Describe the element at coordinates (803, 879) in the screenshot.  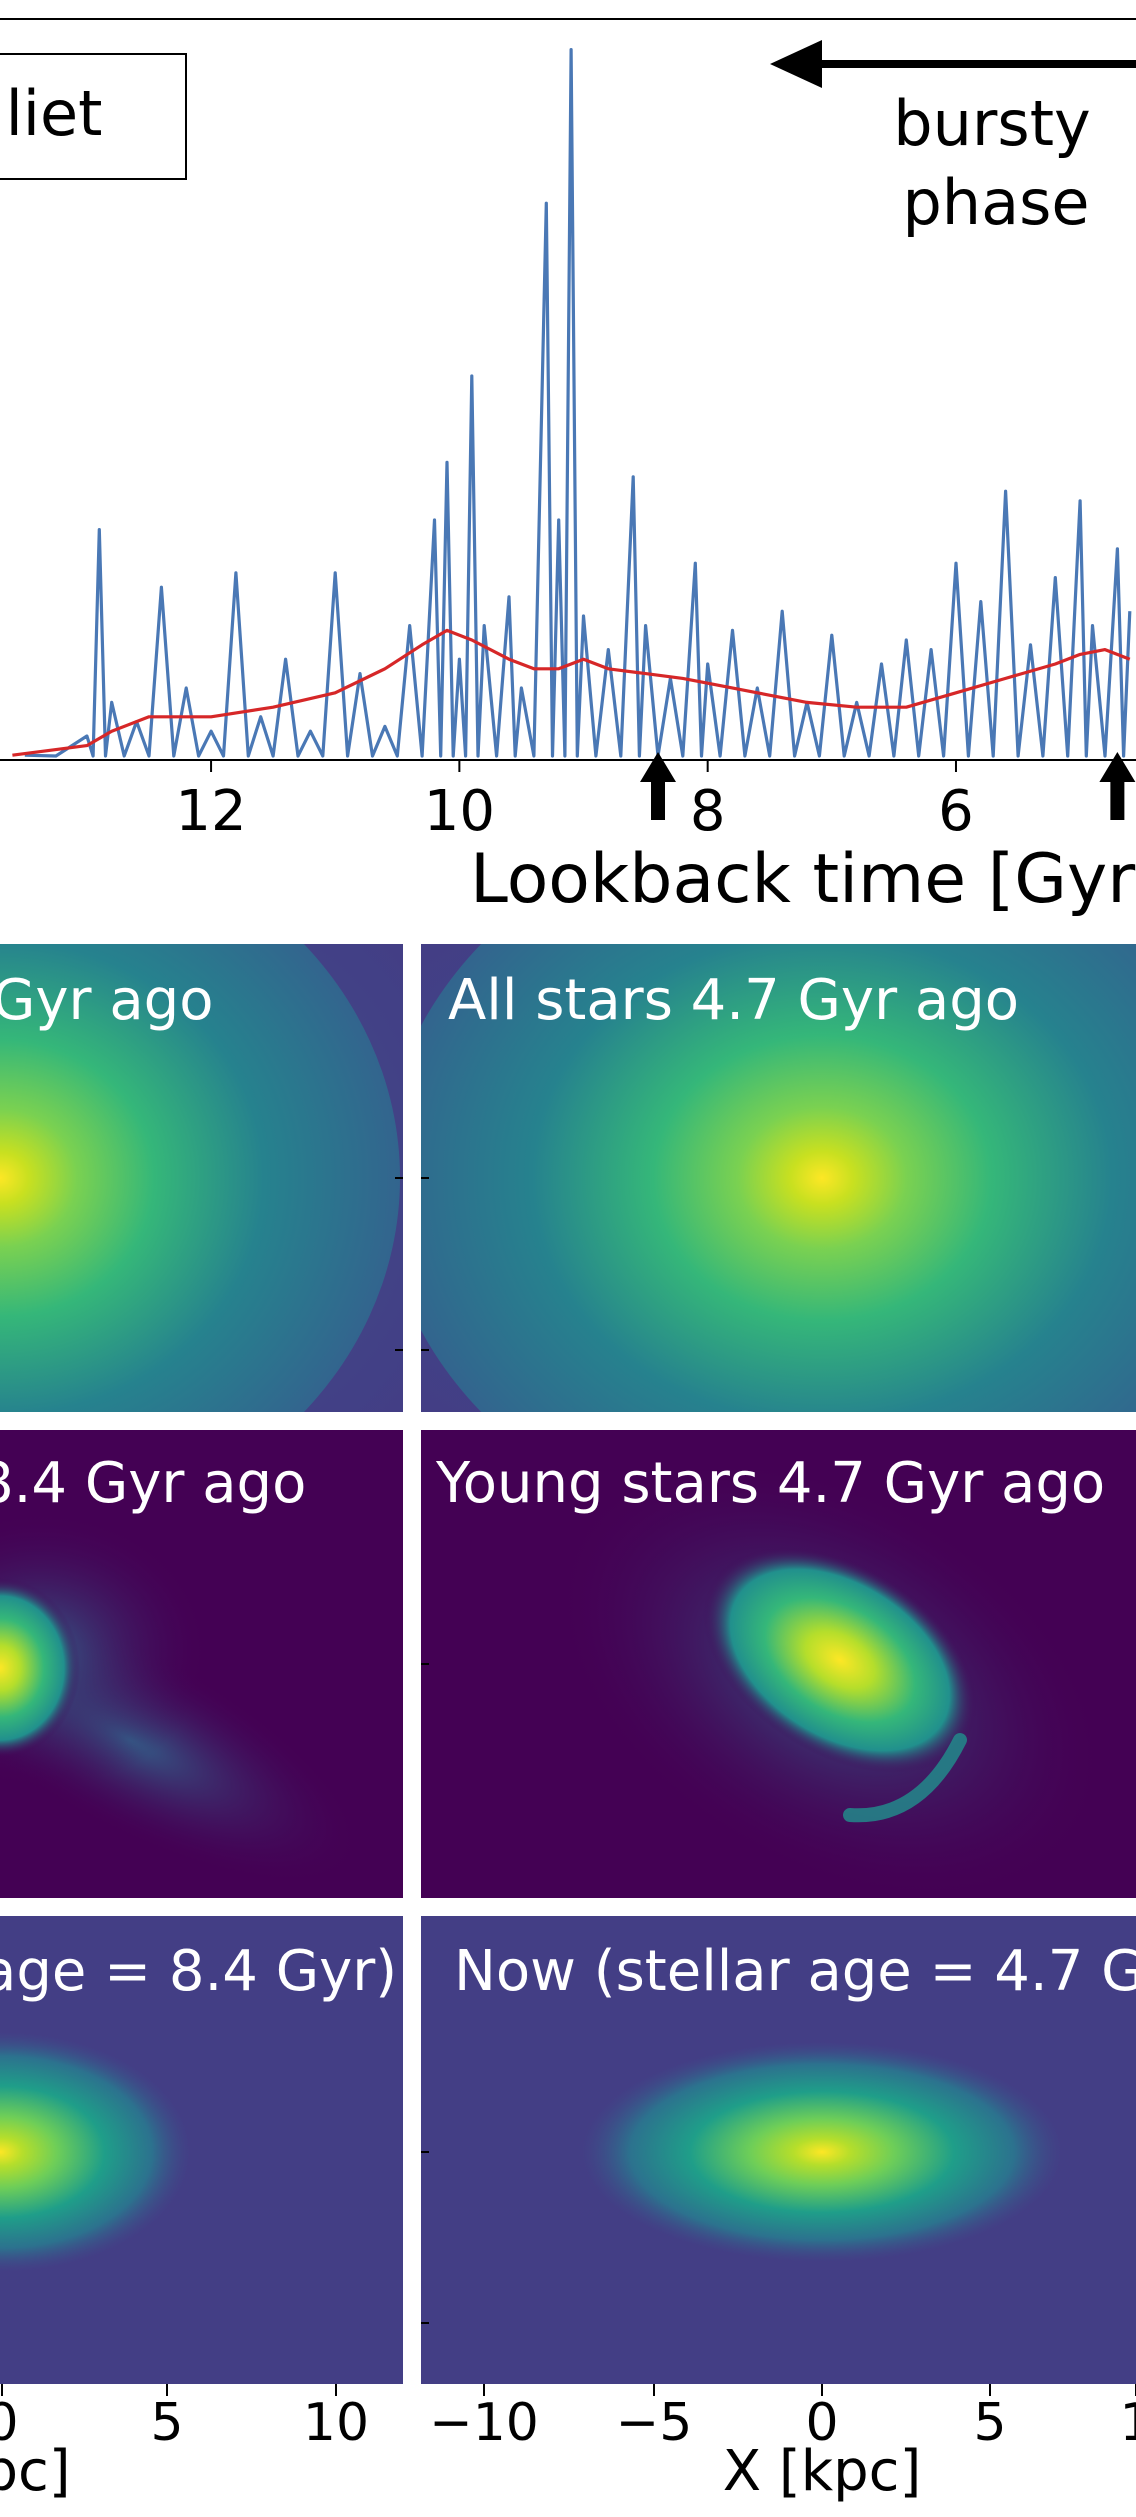
I see `sfh-x-label: Lookback time [Gyr]` at that location.